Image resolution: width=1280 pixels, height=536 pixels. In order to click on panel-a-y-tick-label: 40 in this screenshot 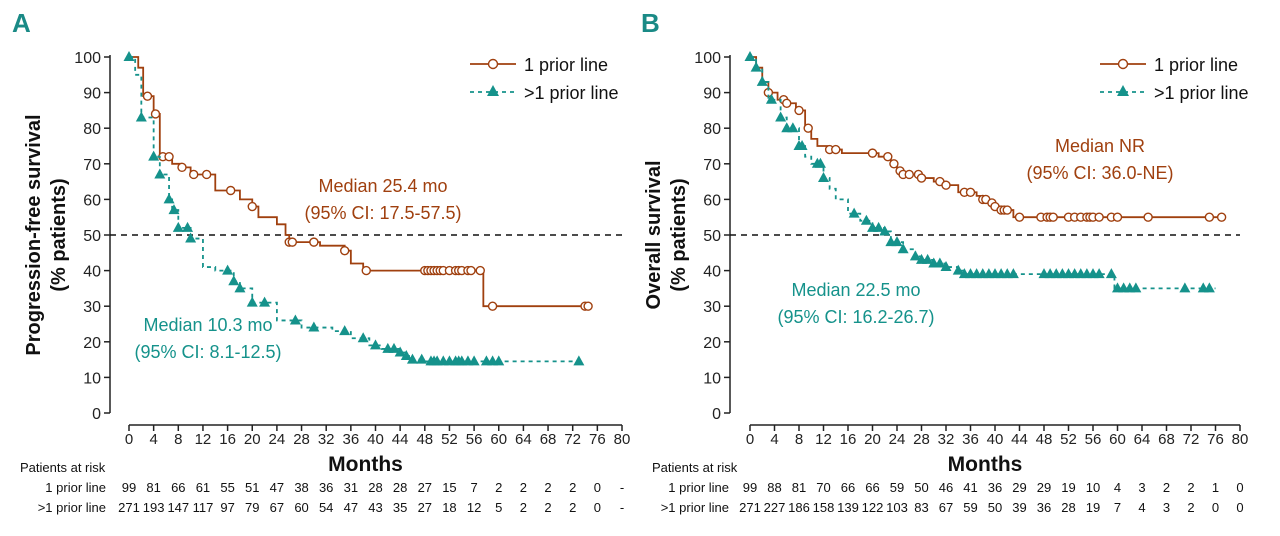, I will do `click(92, 272)`.